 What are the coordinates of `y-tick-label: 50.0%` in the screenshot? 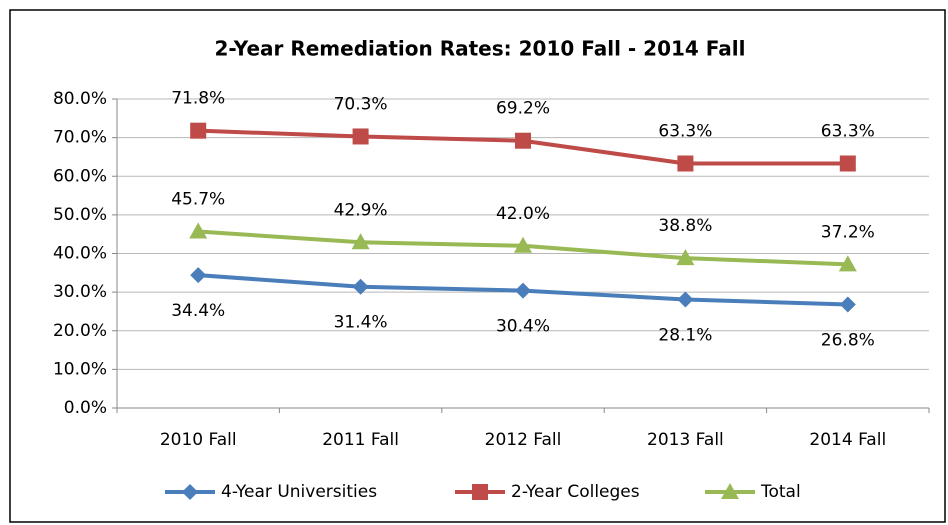 It's located at (80, 215).